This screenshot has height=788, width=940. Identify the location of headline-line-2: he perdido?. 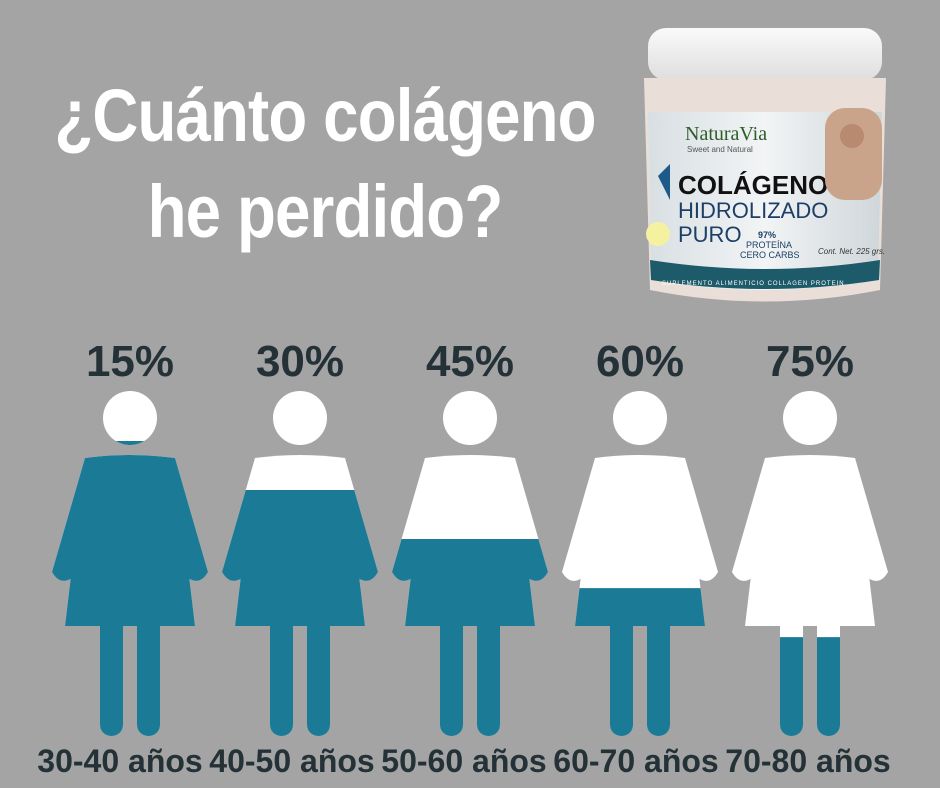
(325, 211).